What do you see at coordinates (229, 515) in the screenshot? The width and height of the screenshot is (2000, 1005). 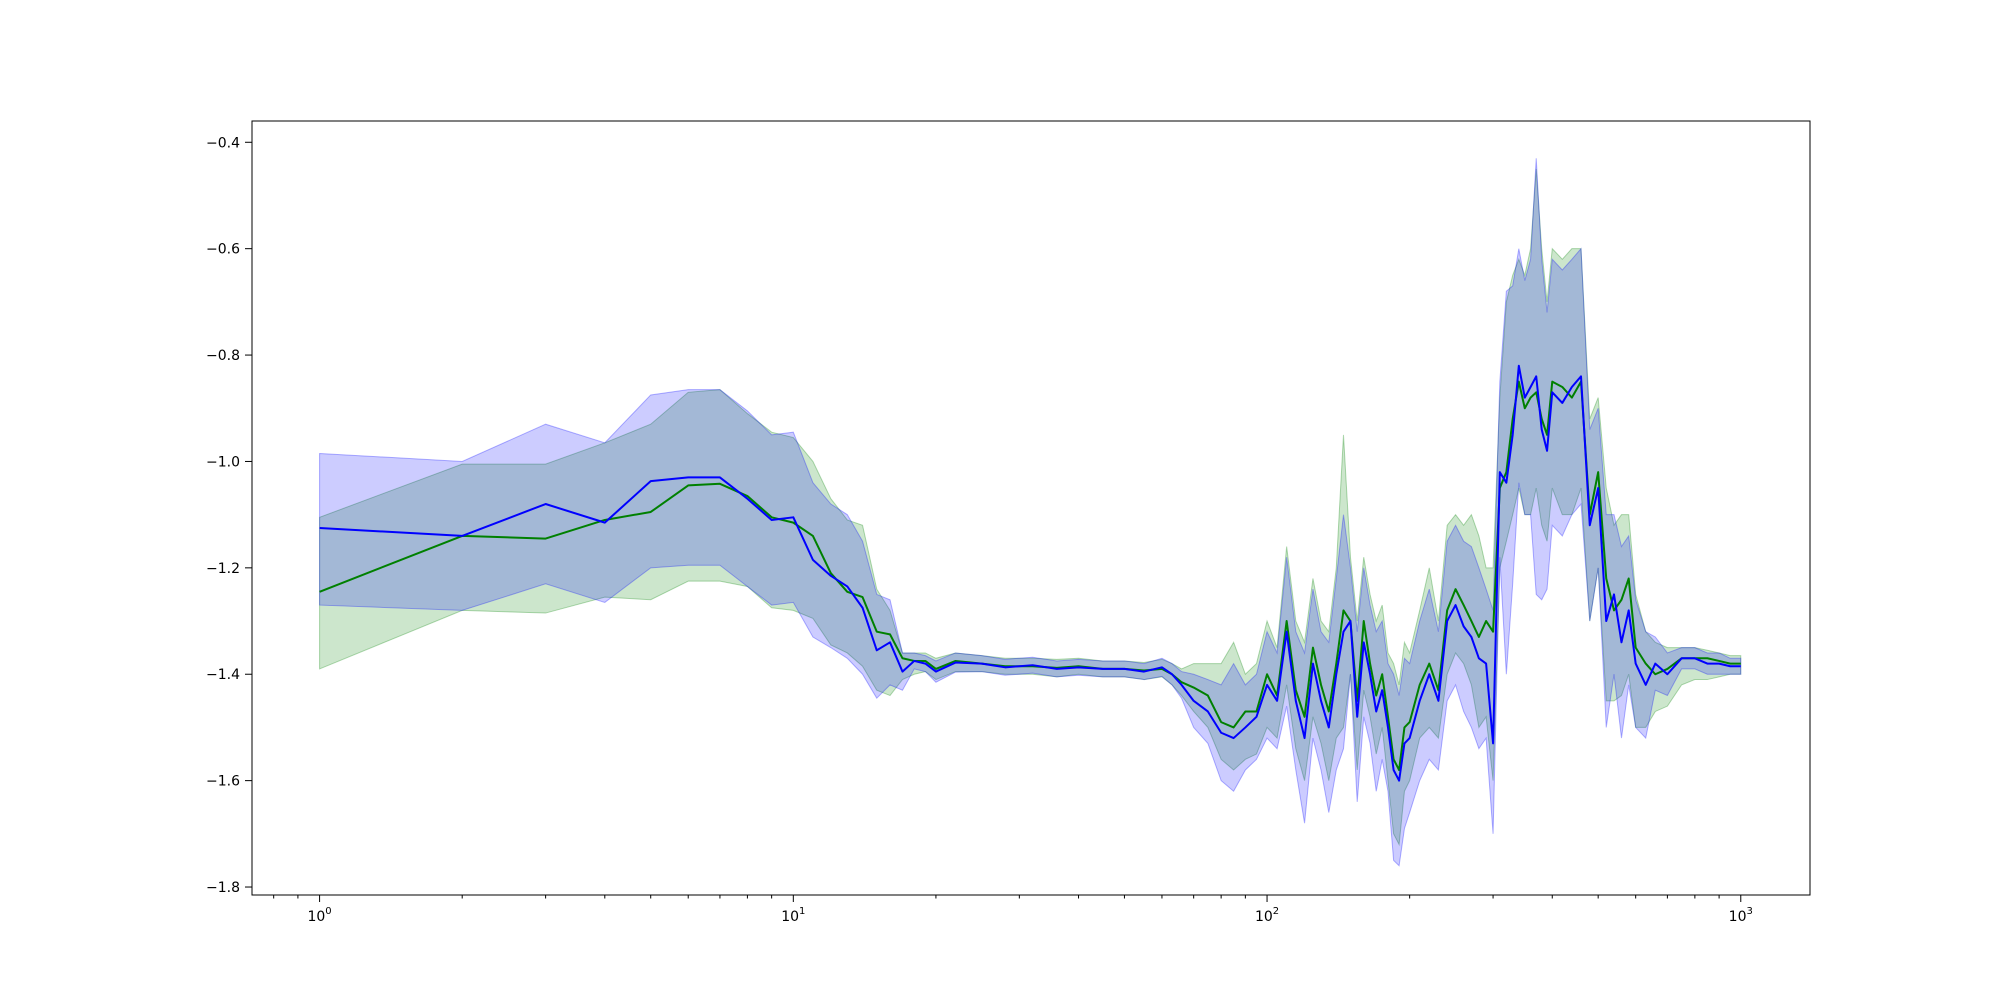 I see `y-axis: −1.8 −1.6 −1.4 −1.2 −1.0 −0.8 −0.6 −0.4` at bounding box center [229, 515].